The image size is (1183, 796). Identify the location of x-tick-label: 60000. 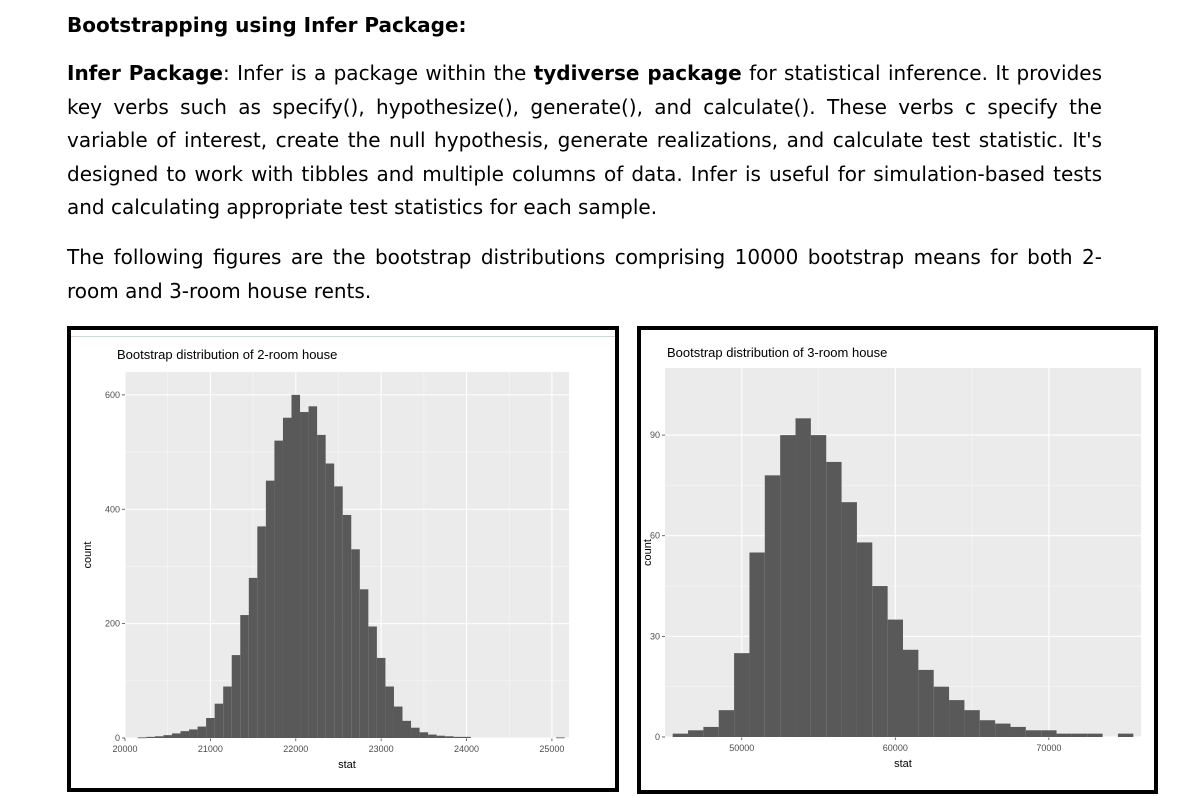
(895, 748).